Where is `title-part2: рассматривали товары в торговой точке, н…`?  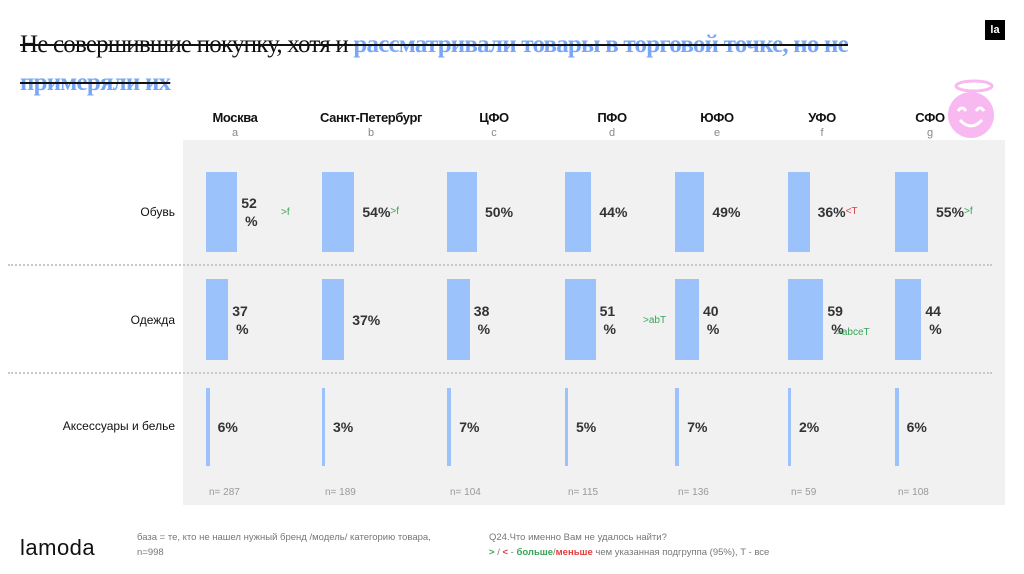
title-part2: рассматривали товары в торговой точке, н… is located at coordinates (434, 63).